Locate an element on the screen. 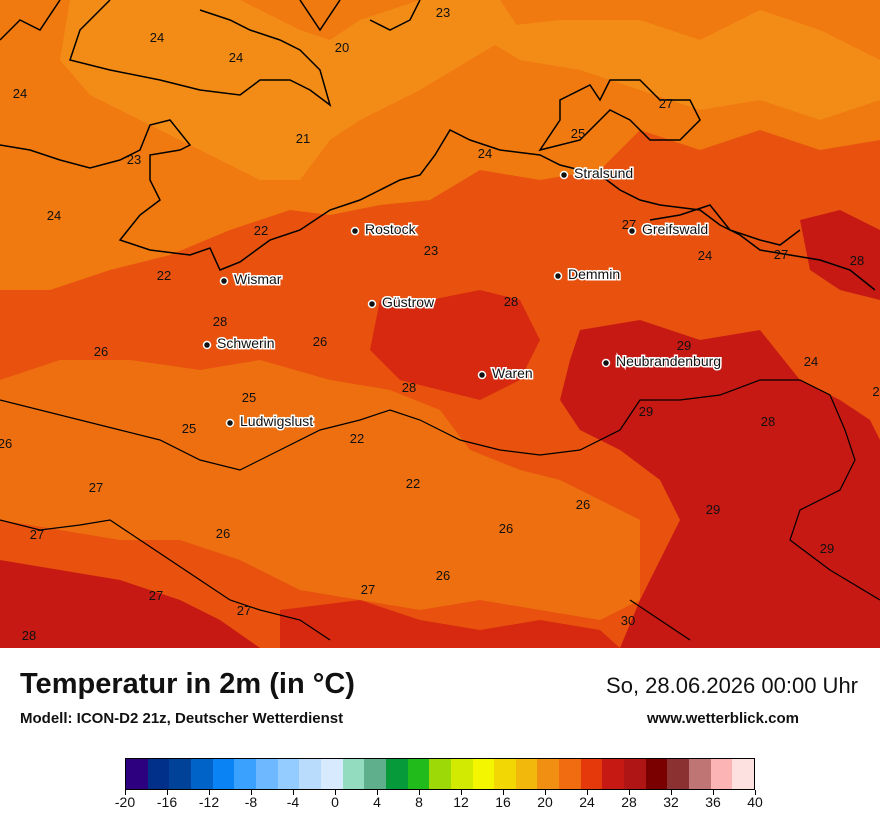 This screenshot has height=830, width=880. temperature-area-cool-northeast is located at coordinates (675, 65).